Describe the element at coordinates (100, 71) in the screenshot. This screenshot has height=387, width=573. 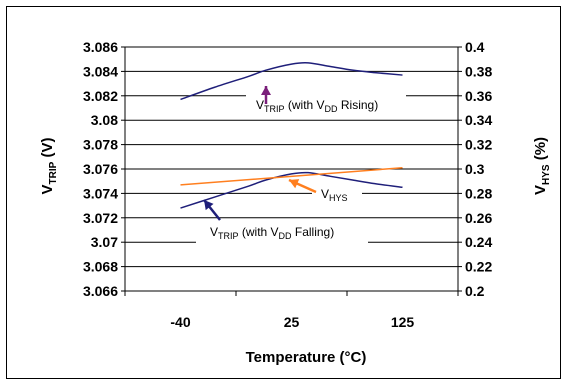
I see `left-tick-label: 3.084` at that location.